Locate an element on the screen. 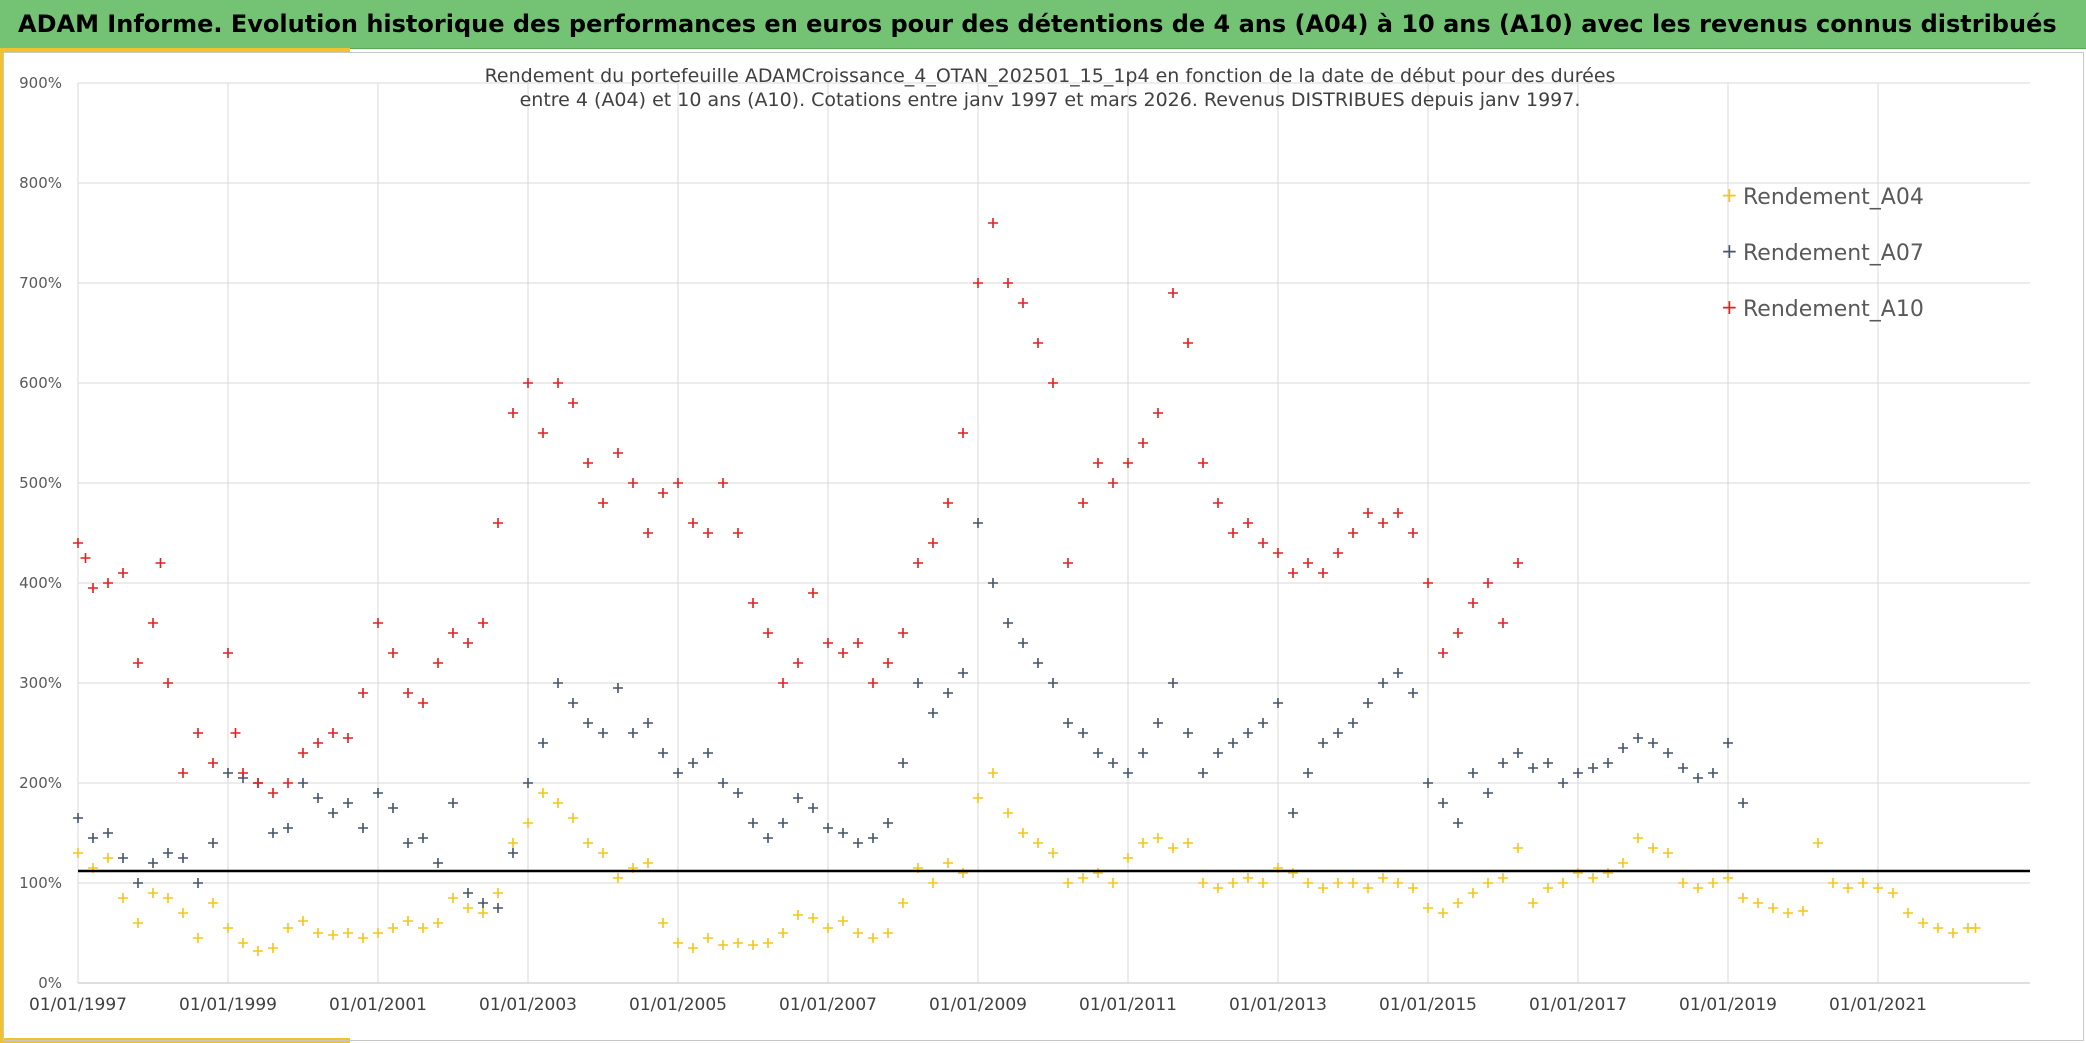 The image size is (2086, 1043). y-tick-label: 0% is located at coordinates (50, 983).